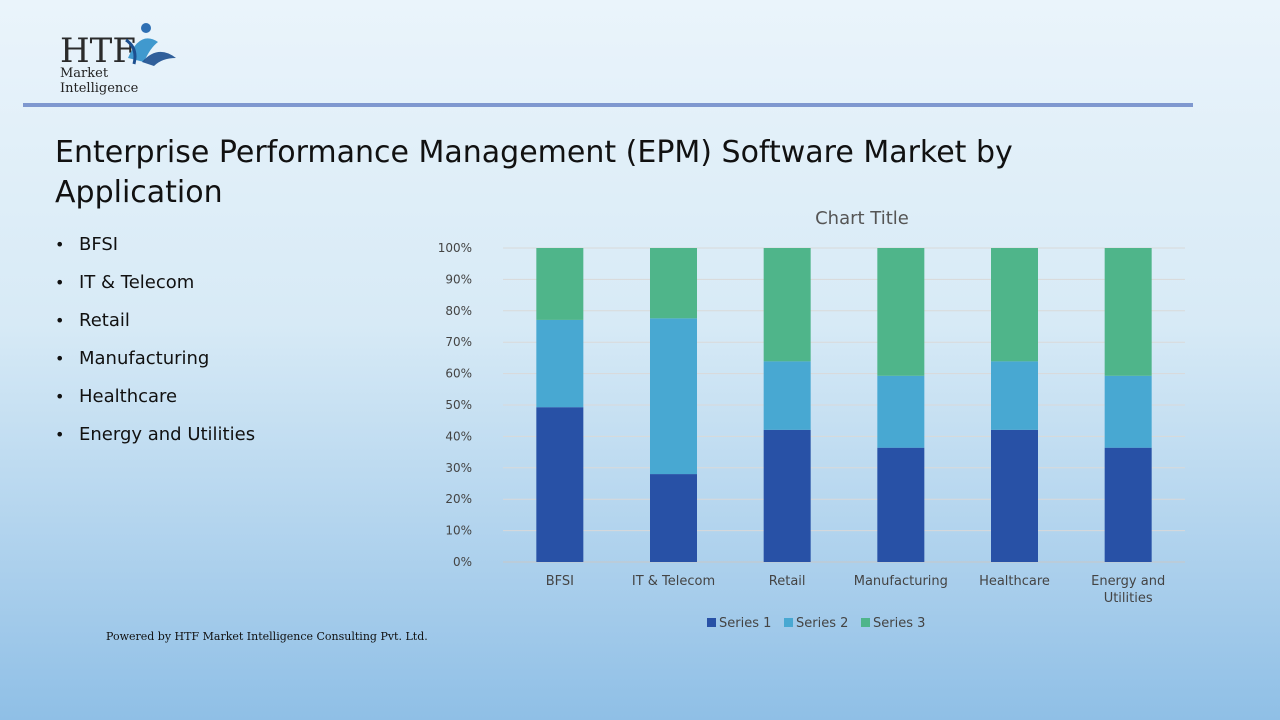 The width and height of the screenshot is (1280, 720). What do you see at coordinates (458, 405) in the screenshot?
I see `y-tick-label: 50%` at bounding box center [458, 405].